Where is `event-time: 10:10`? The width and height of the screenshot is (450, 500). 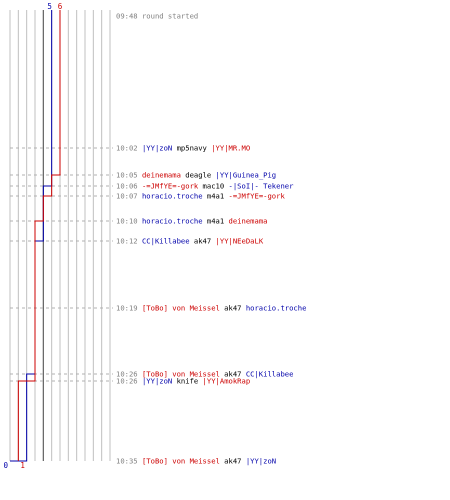
event-time: 10:10 is located at coordinates (127, 221).